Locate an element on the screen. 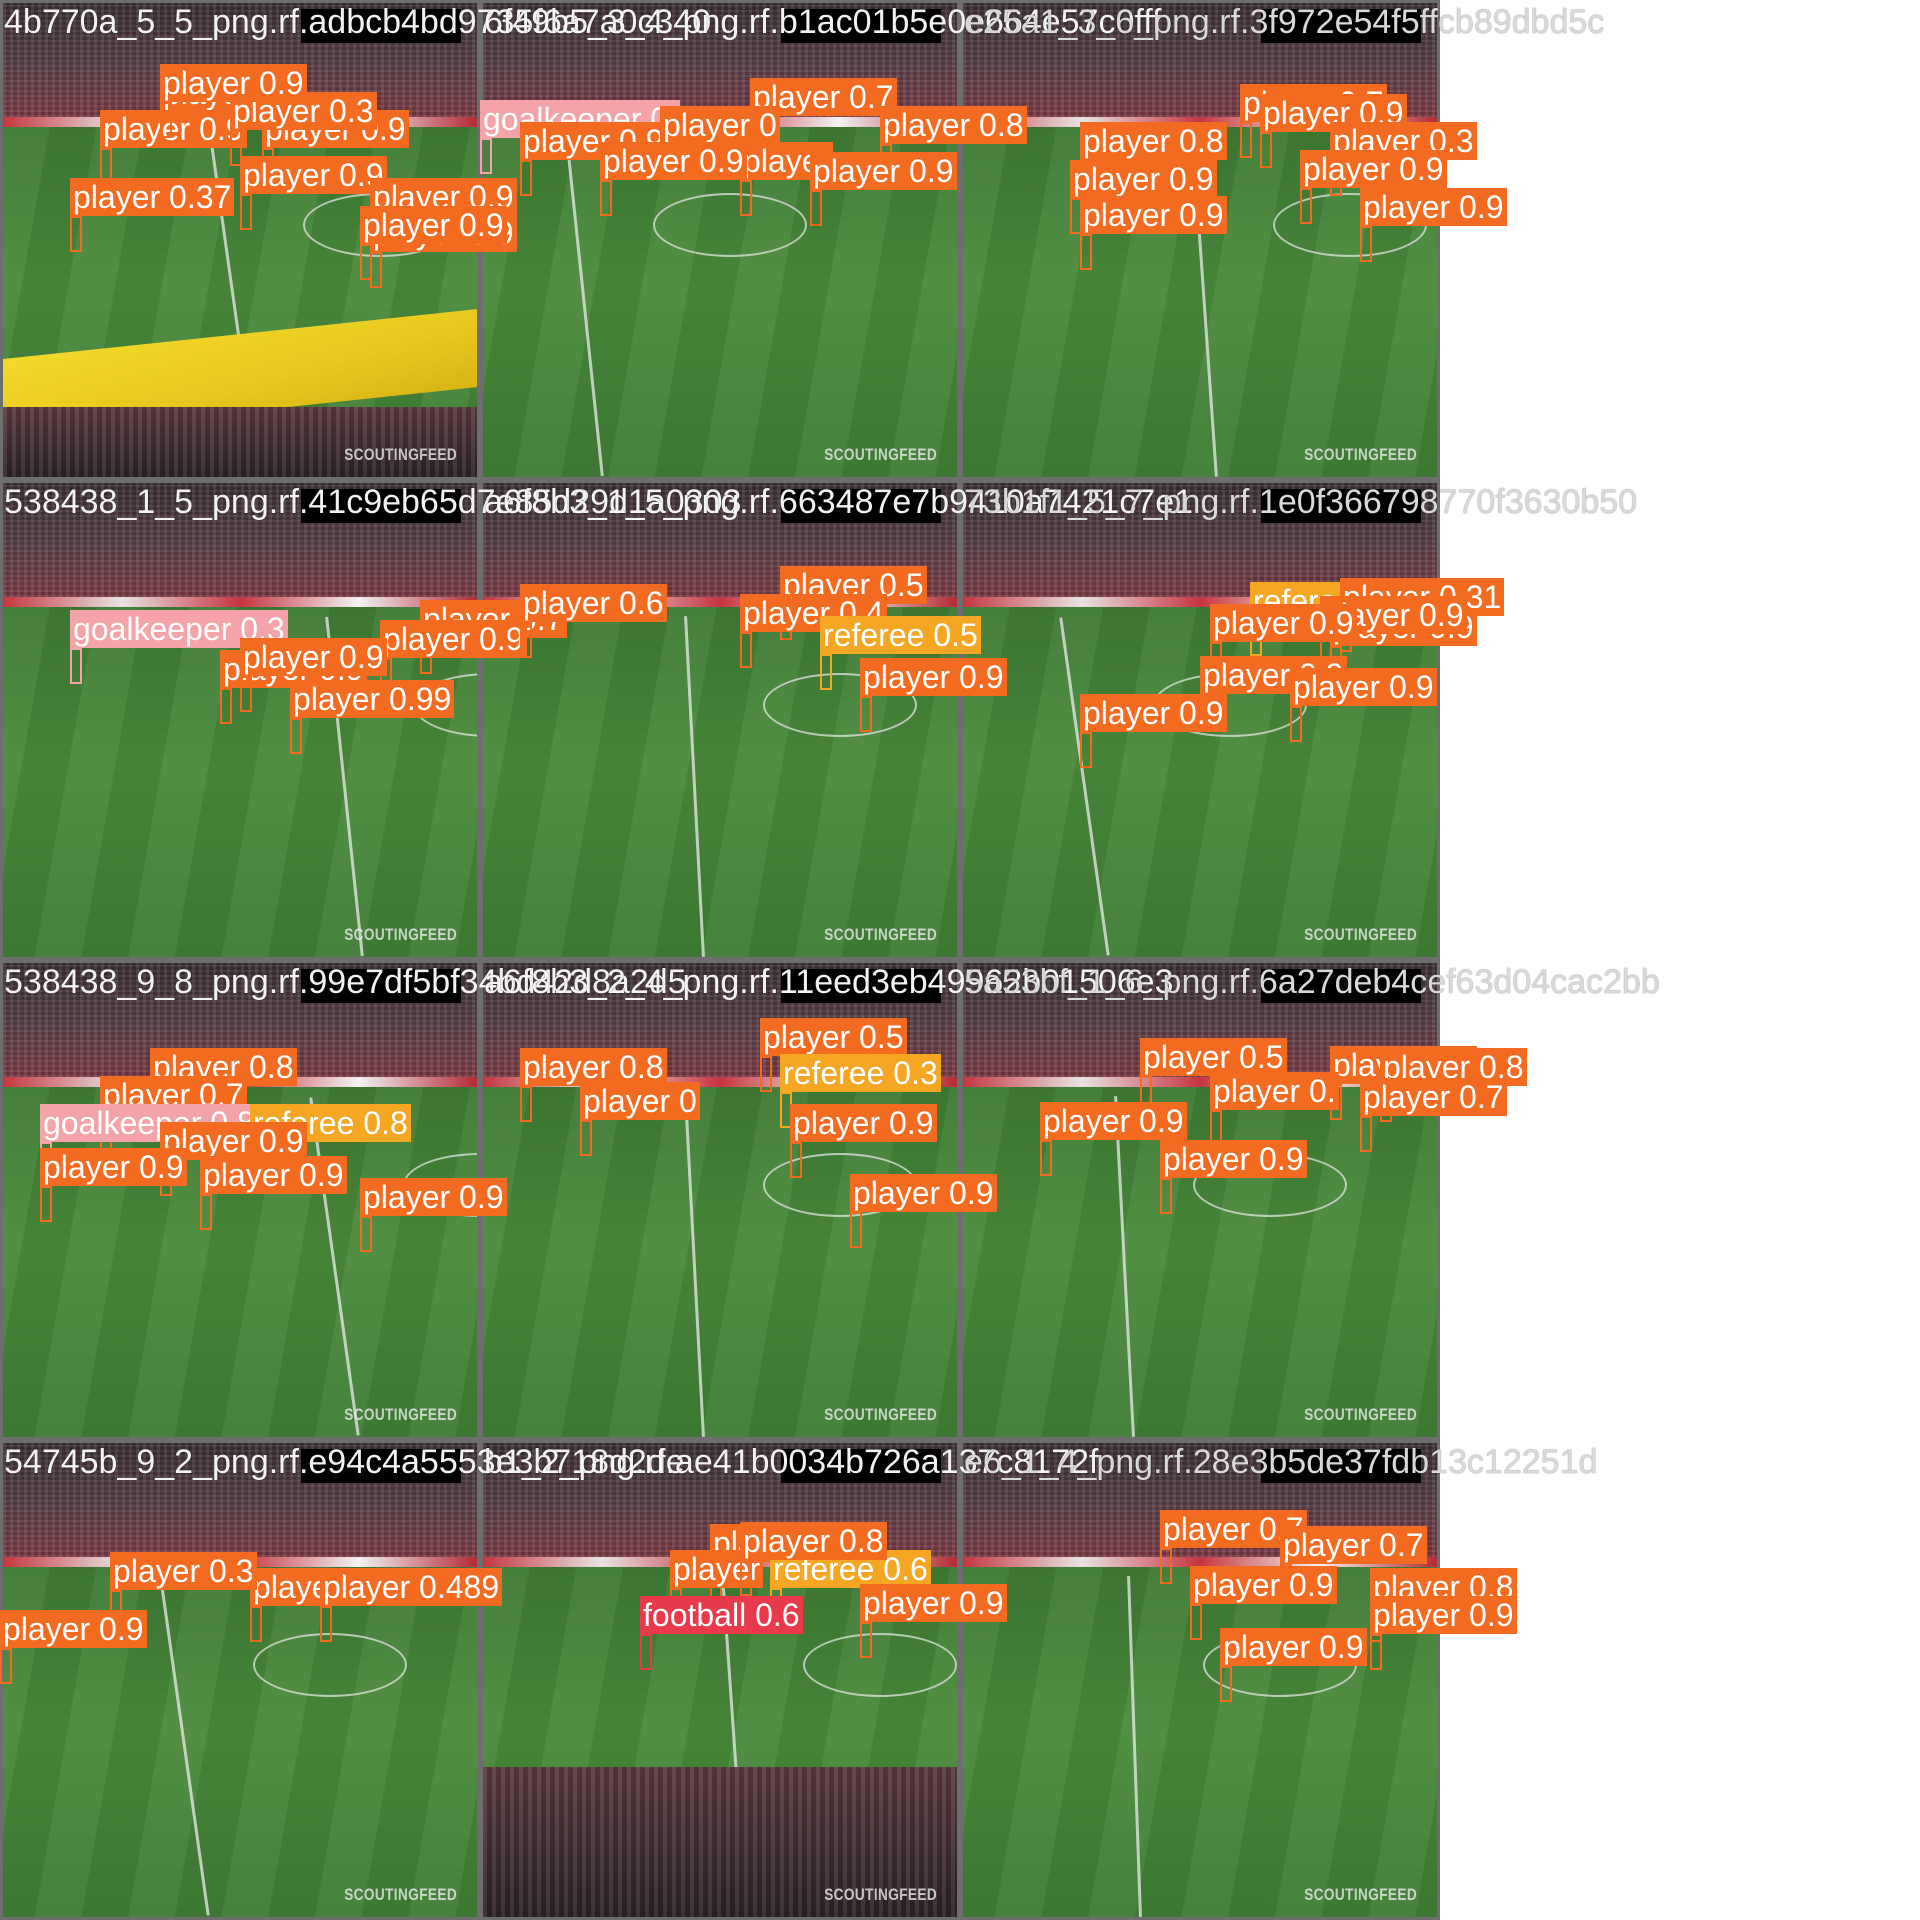 The height and width of the screenshot is (1920, 1920). player-label: player 0.489 is located at coordinates (411, 1587).